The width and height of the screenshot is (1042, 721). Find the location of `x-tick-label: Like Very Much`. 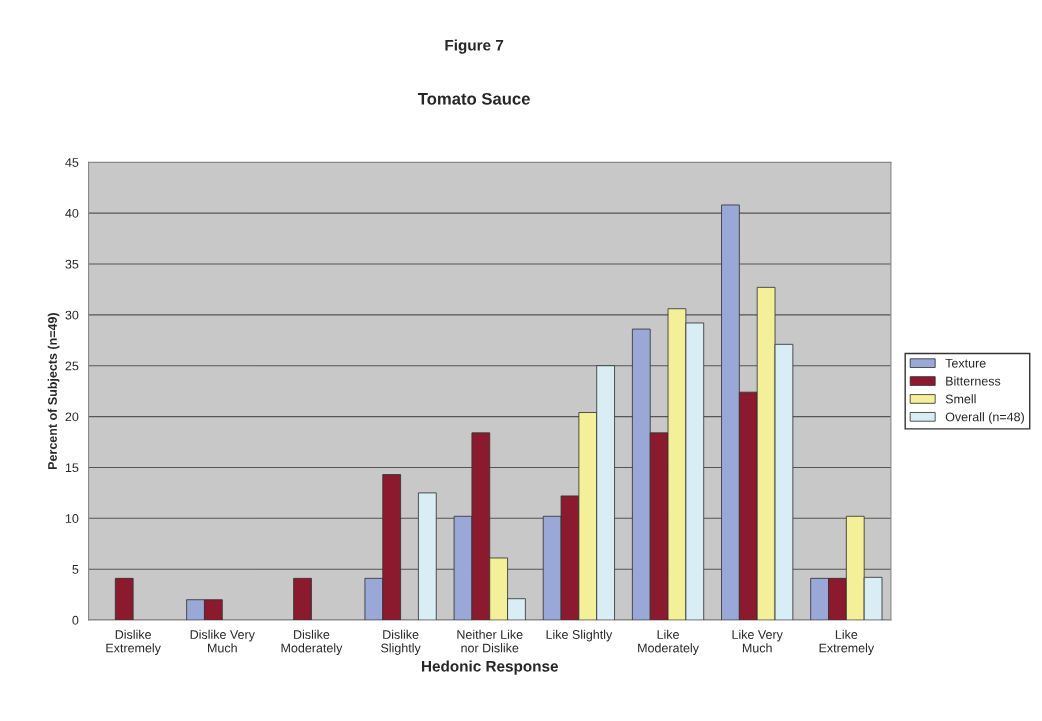

x-tick-label: Like Very Much is located at coordinates (757, 641).